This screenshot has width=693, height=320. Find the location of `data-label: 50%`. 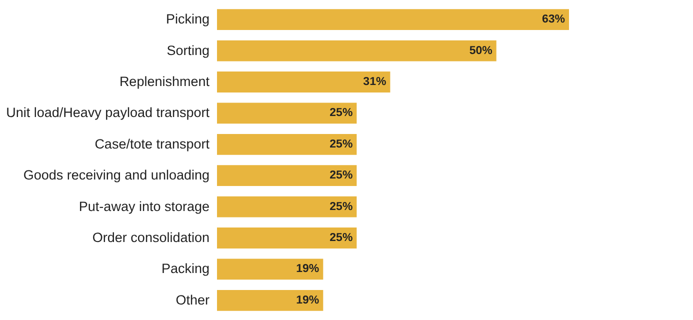

data-label: 50% is located at coordinates (480, 50).